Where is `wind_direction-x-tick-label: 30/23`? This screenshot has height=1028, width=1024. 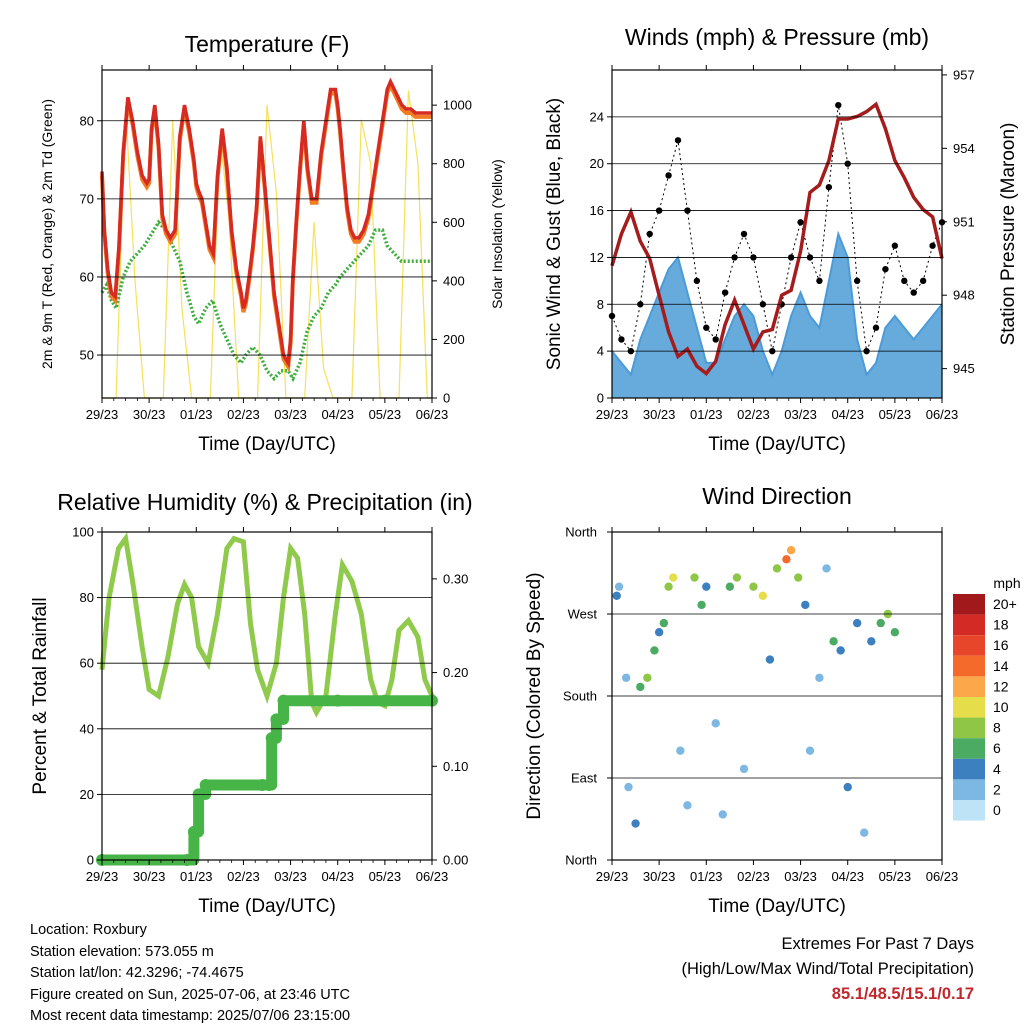
wind_direction-x-tick-label: 30/23 is located at coordinates (659, 876).